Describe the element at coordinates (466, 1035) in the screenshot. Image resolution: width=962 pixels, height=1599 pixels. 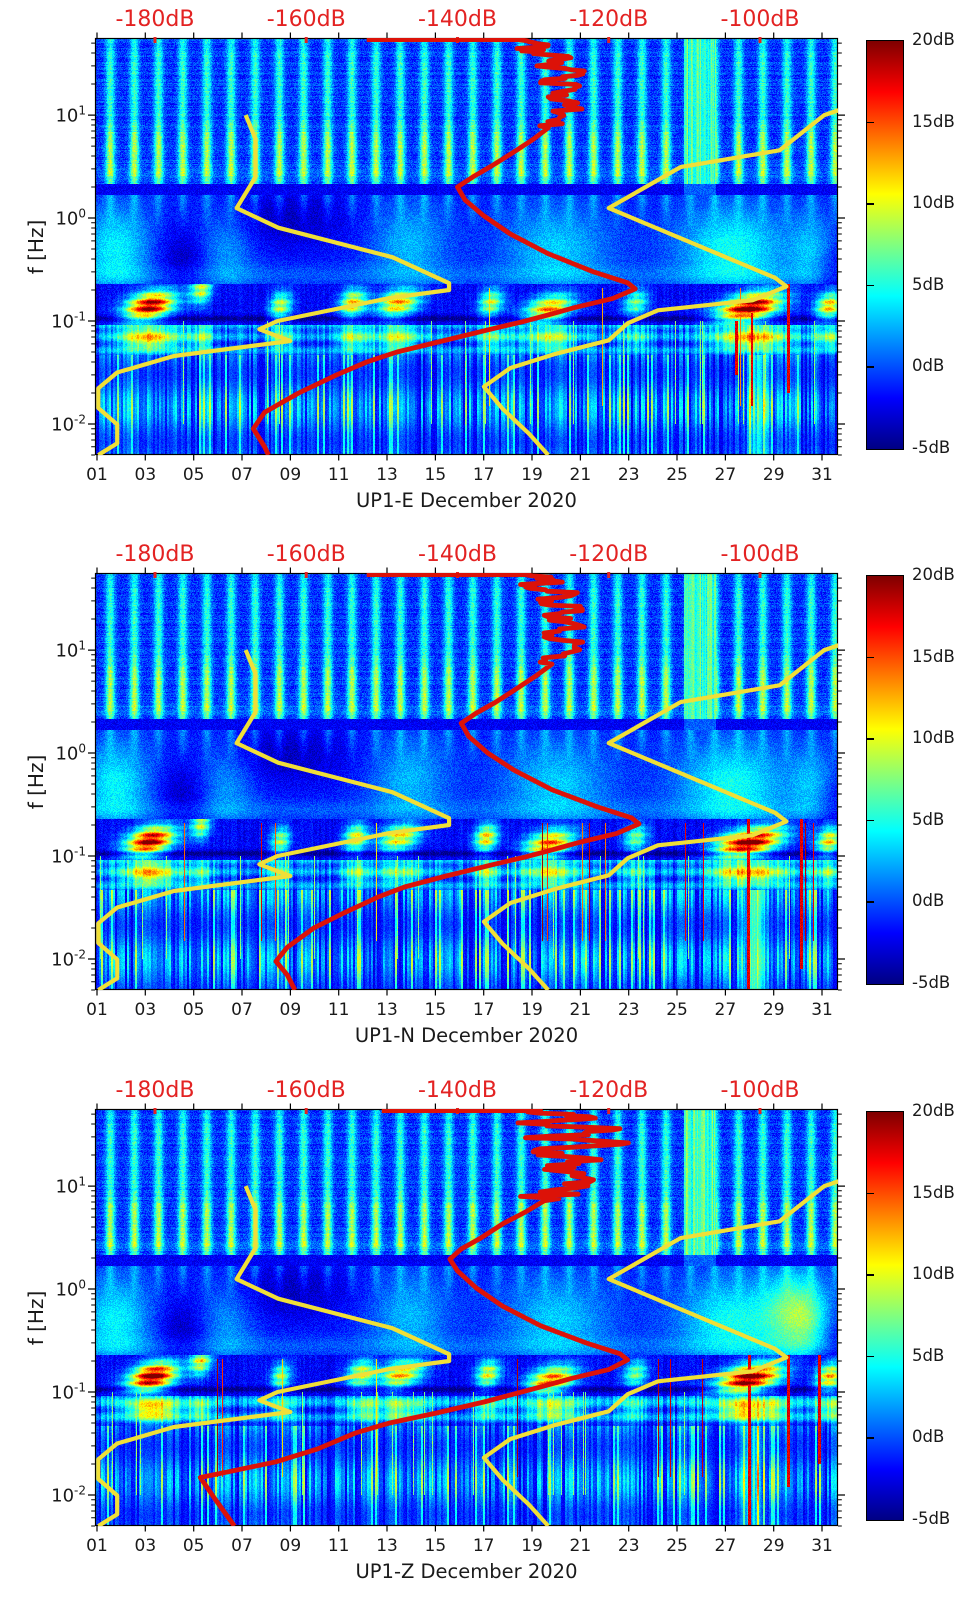
I see `panel-title: UP1-N December 2020` at that location.